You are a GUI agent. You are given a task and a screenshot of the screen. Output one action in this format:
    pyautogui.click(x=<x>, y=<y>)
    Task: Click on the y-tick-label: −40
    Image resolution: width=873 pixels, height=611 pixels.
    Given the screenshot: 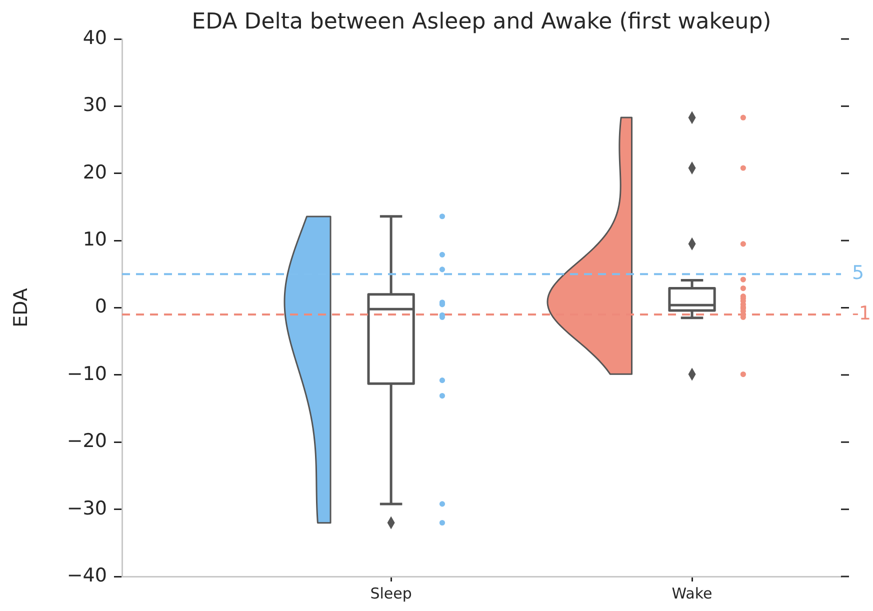 What is the action you would take?
    pyautogui.click(x=86, y=575)
    